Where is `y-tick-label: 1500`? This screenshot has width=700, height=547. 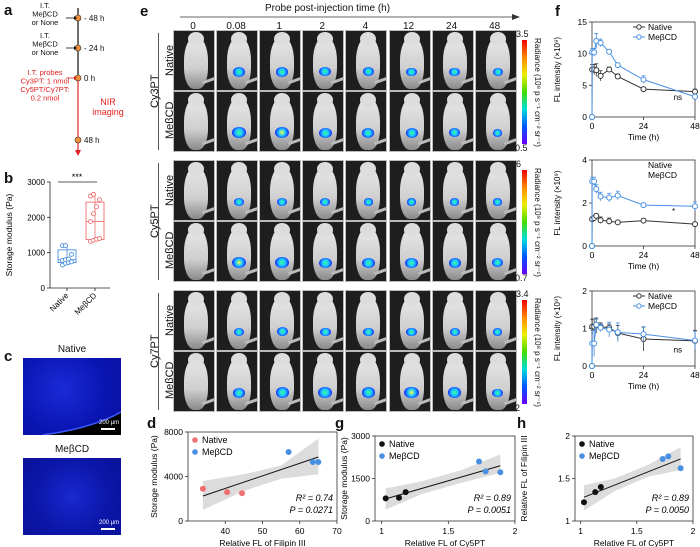 y-tick-label: 1500 is located at coordinates (360, 479).